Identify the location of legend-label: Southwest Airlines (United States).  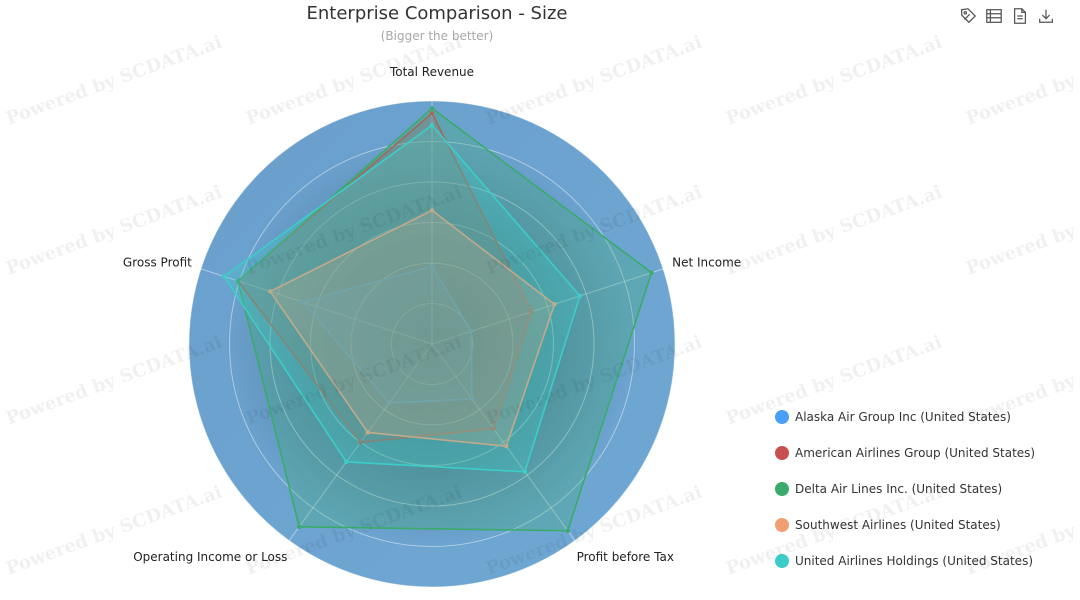
(898, 525).